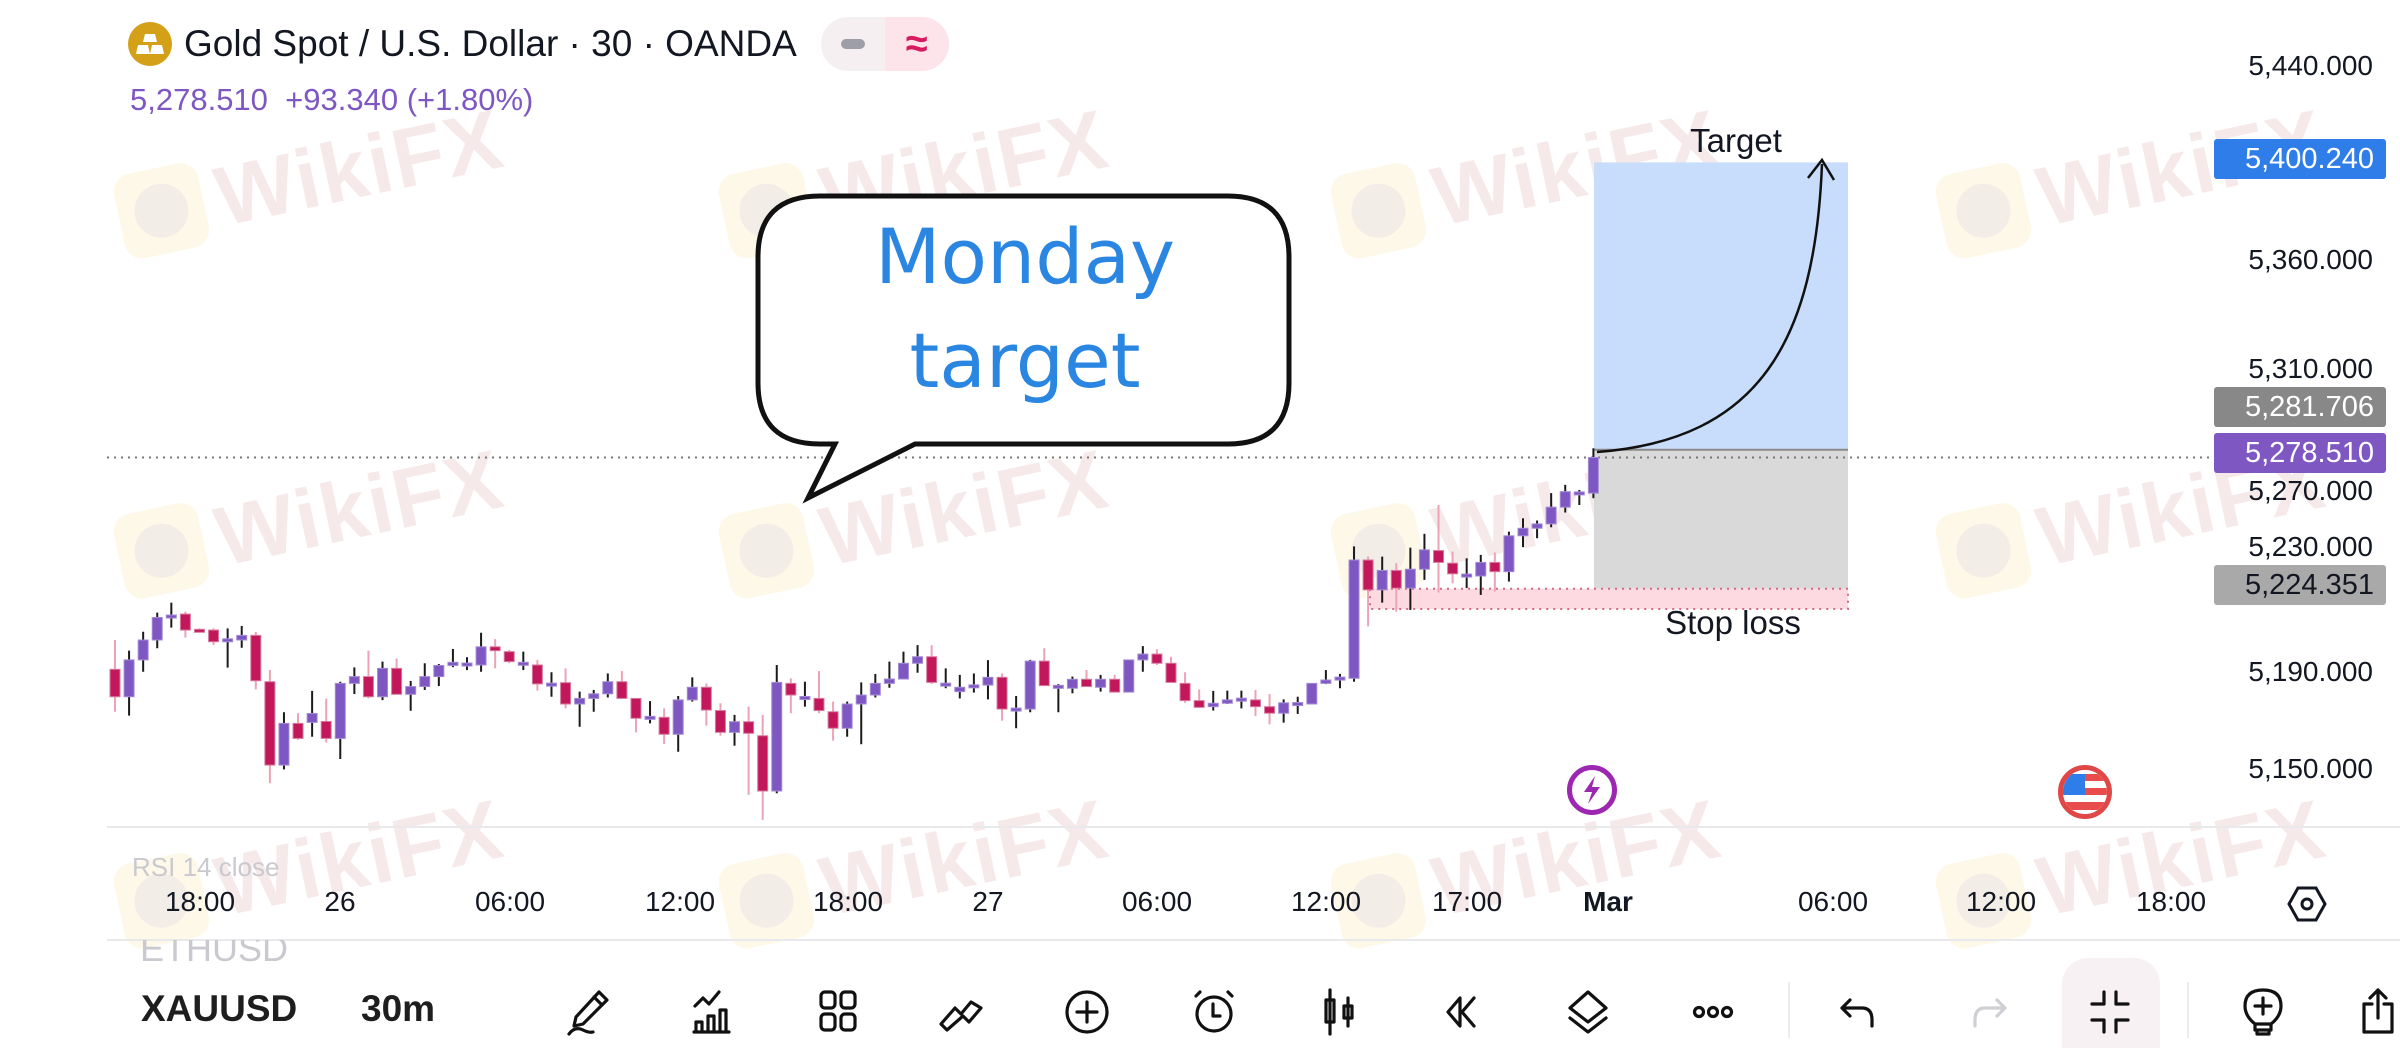 This screenshot has width=2400, height=1048. What do you see at coordinates (206, 867) in the screenshot?
I see `rsi-indicator-label: RSI 14 close` at bounding box center [206, 867].